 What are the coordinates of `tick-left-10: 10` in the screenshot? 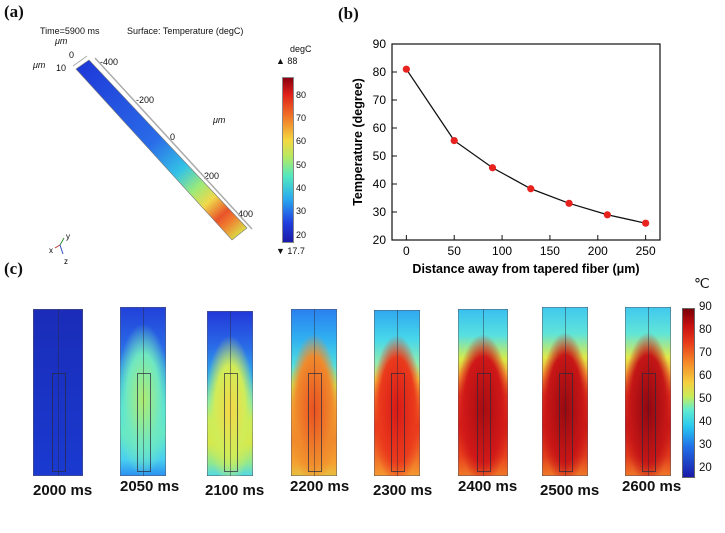 It's located at (61, 68).